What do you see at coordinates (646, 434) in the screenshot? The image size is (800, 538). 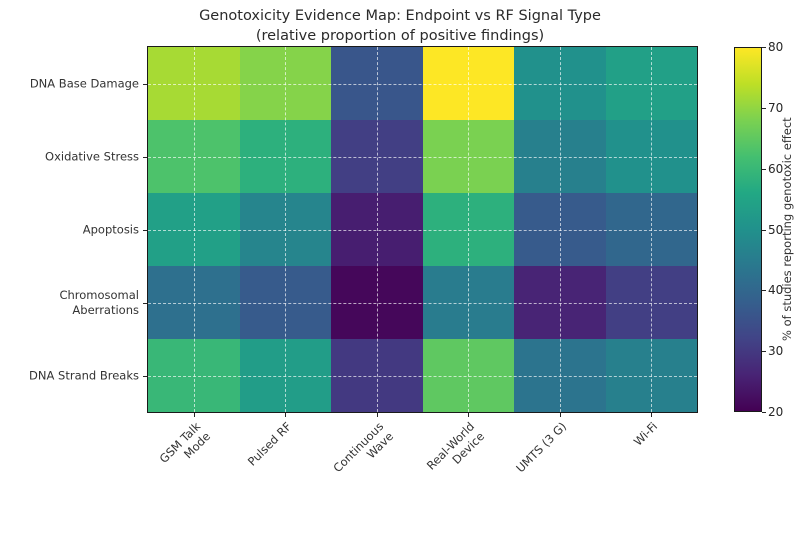 I see `x-tick-label: Wi-Fi` at bounding box center [646, 434].